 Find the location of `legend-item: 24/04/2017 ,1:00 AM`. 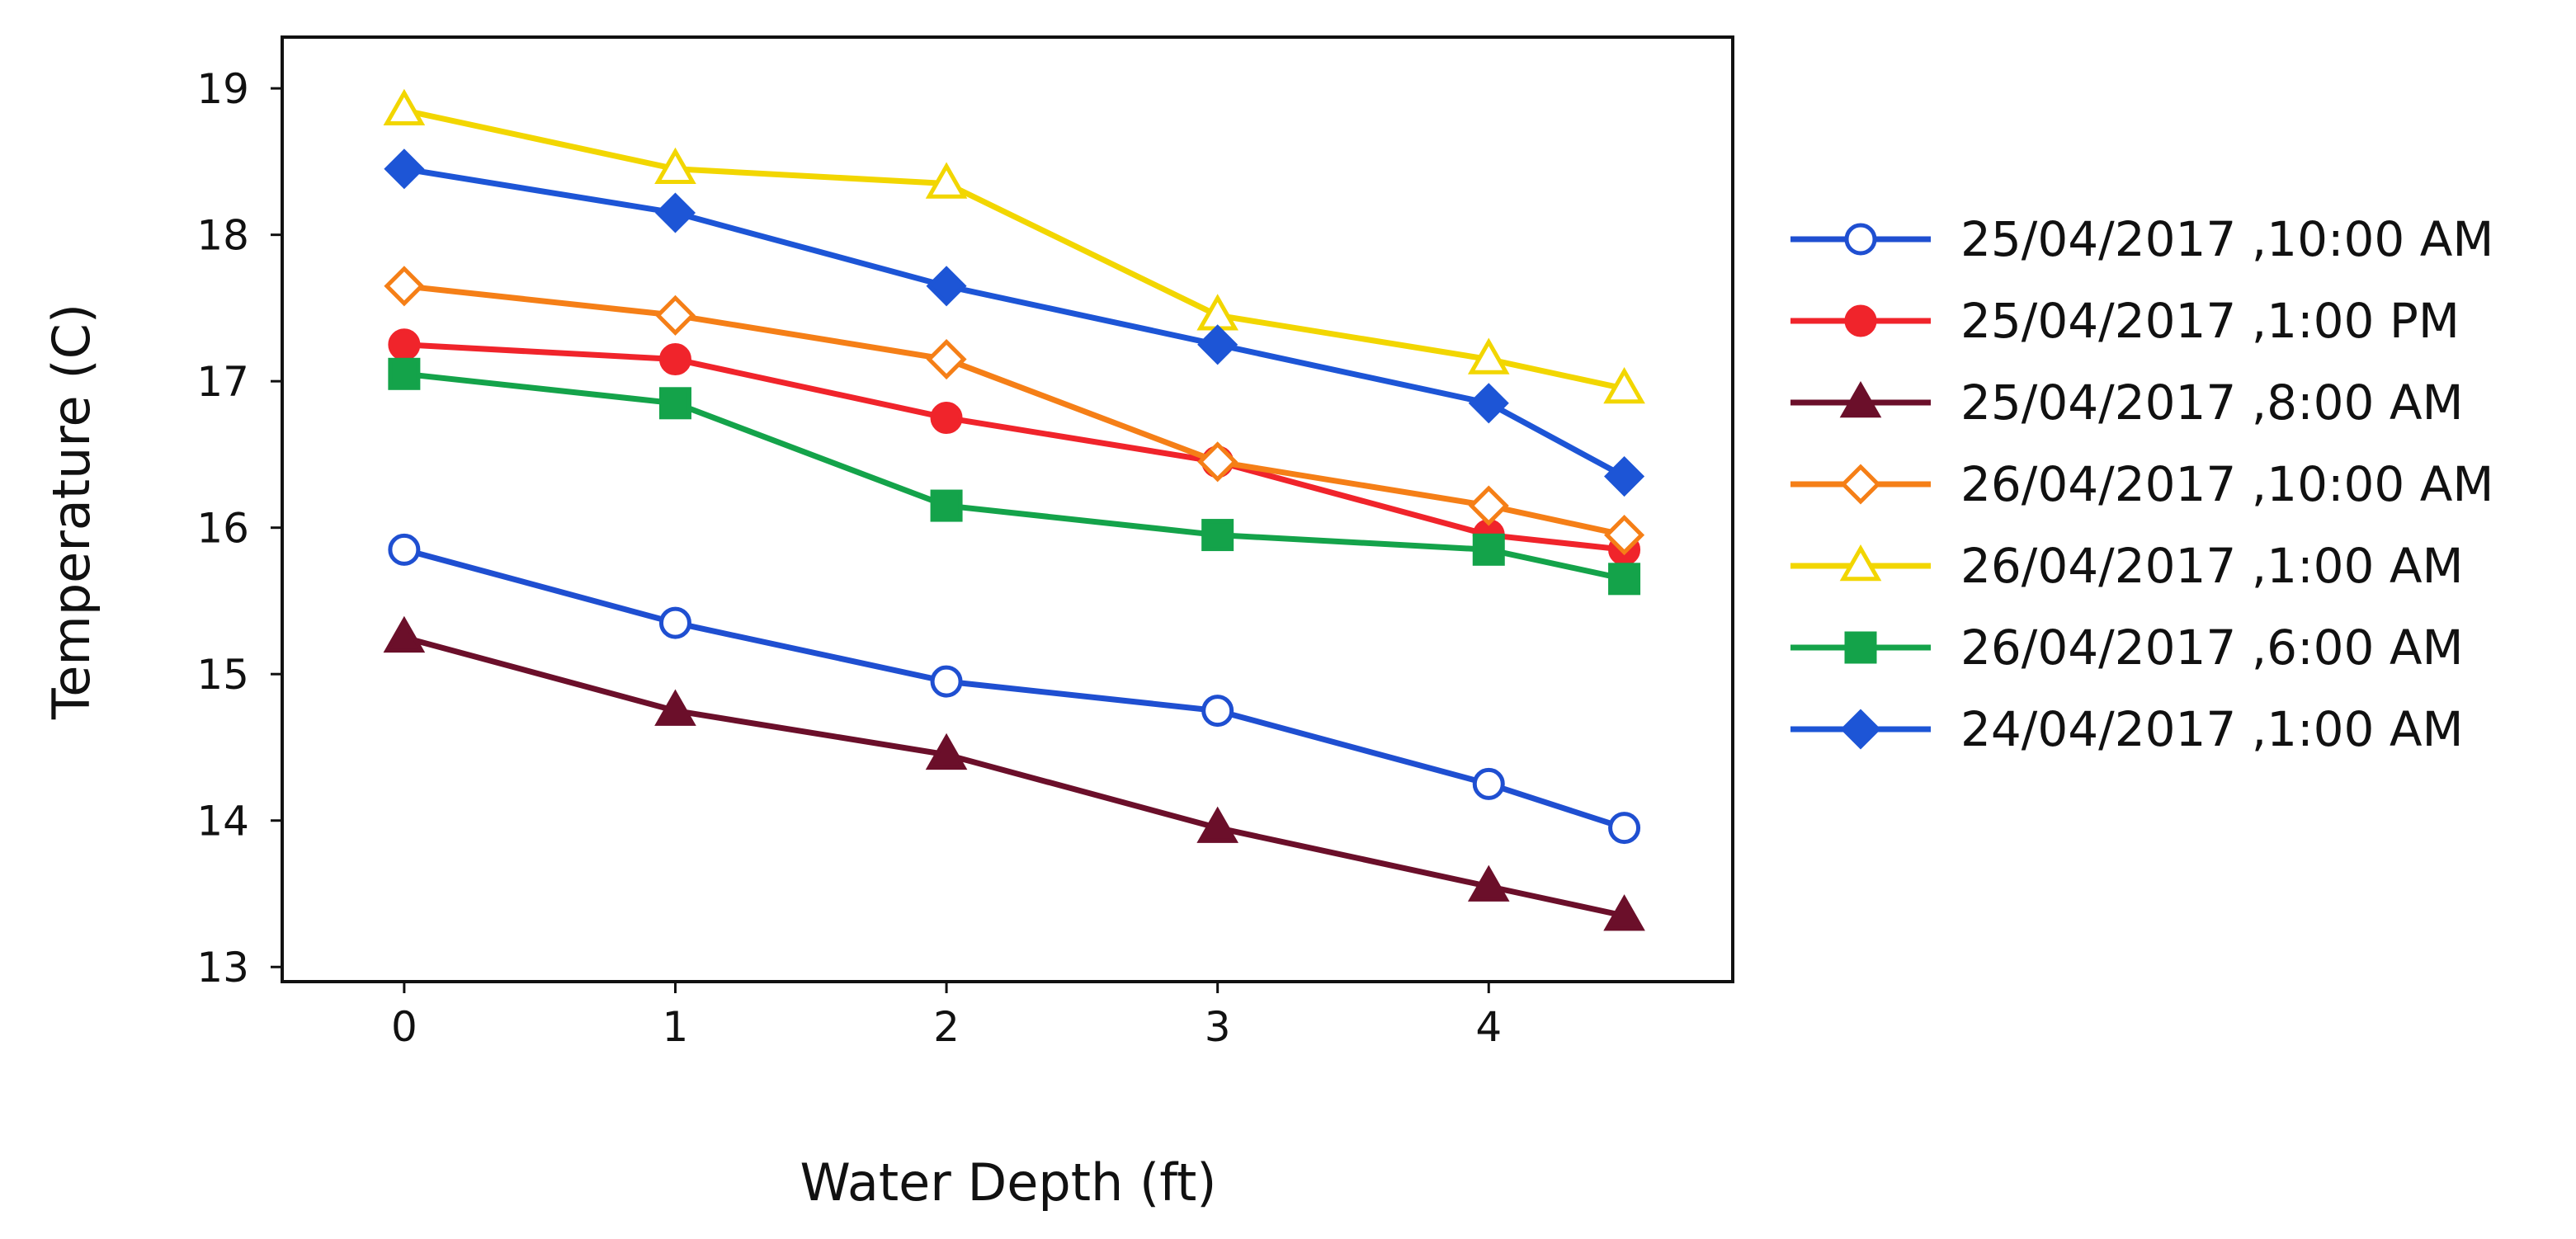

legend-item: 24/04/2017 ,1:00 AM is located at coordinates (2127, 729).